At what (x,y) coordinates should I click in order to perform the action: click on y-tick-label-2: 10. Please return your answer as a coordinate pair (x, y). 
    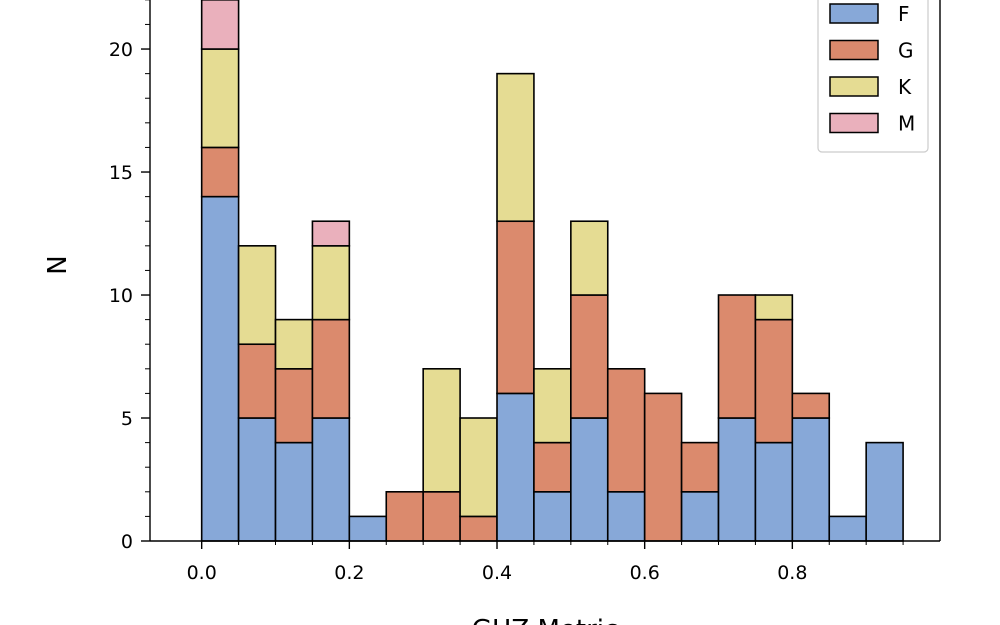
    Looking at the image, I should click on (121, 296).